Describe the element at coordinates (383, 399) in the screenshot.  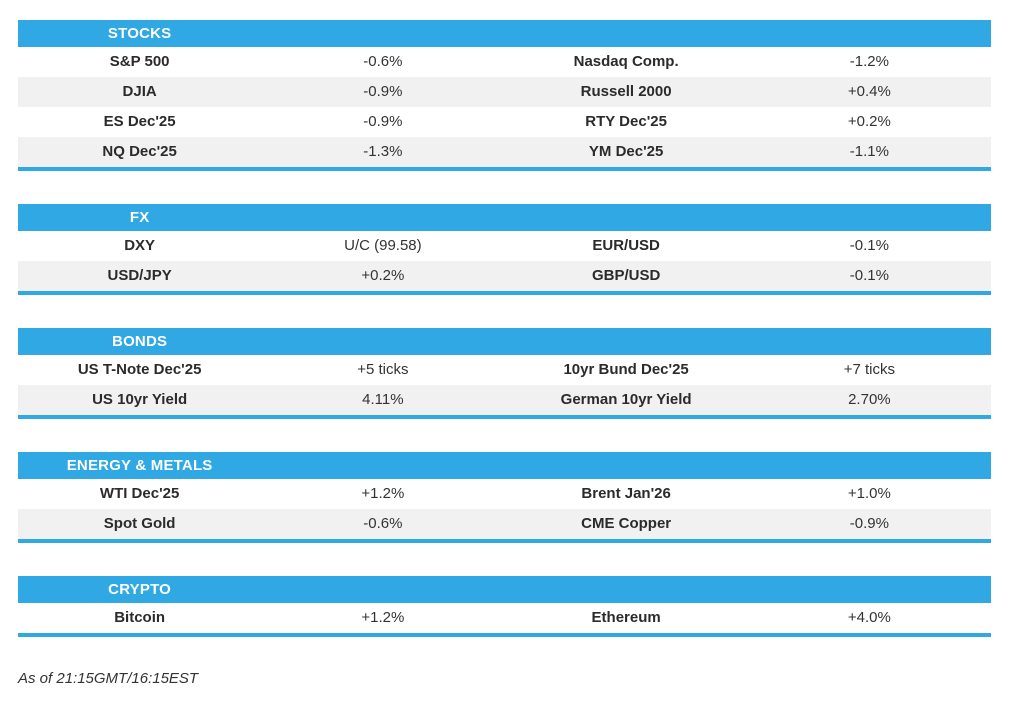
I see `instrument-value: 4.11%` at that location.